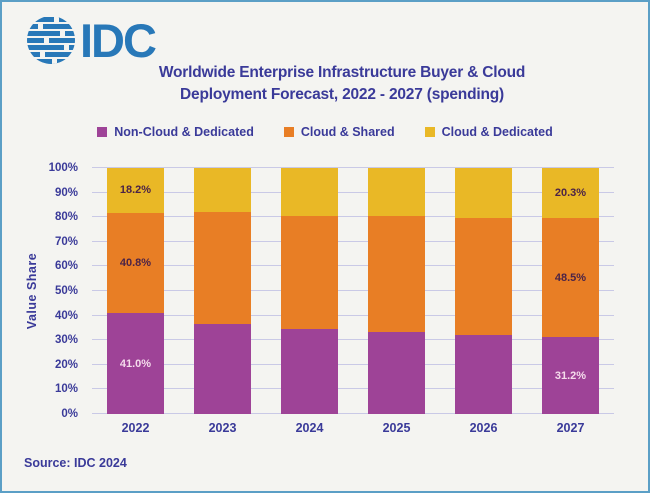 This screenshot has width=650, height=493. What do you see at coordinates (66, 241) in the screenshot?
I see `y-tick-label: 70%` at bounding box center [66, 241].